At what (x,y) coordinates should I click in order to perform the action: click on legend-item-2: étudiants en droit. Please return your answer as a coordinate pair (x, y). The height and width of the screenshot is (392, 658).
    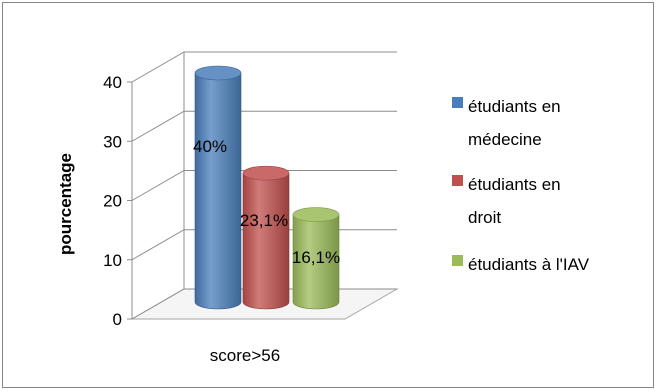
    Looking at the image, I should click on (506, 201).